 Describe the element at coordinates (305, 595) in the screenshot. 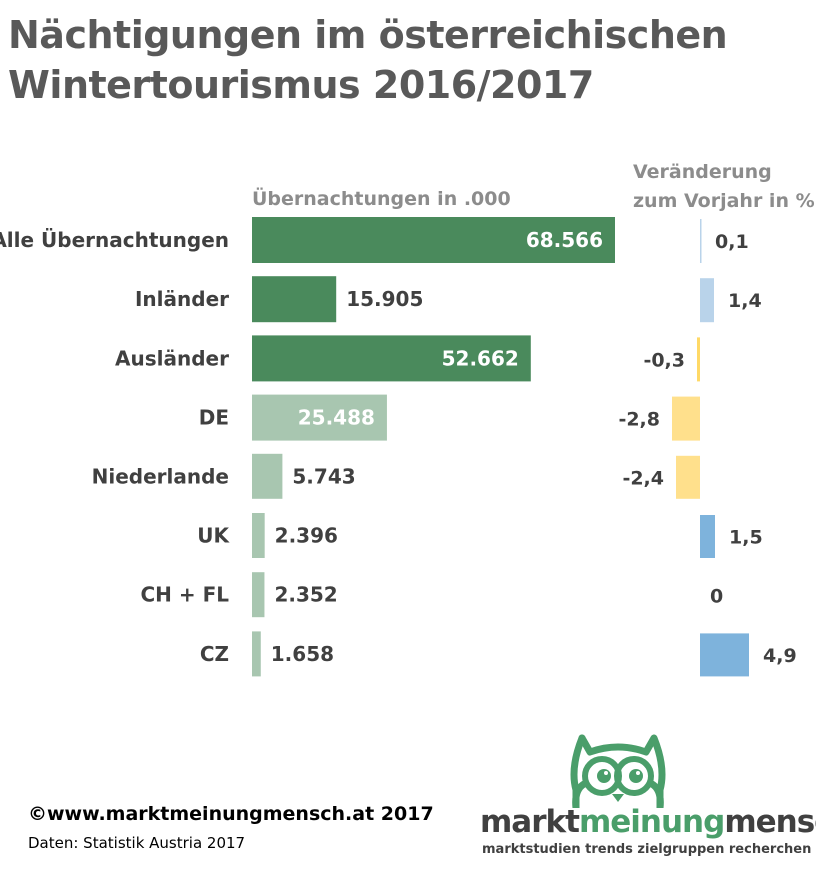

I see `value-label: 2.352` at that location.